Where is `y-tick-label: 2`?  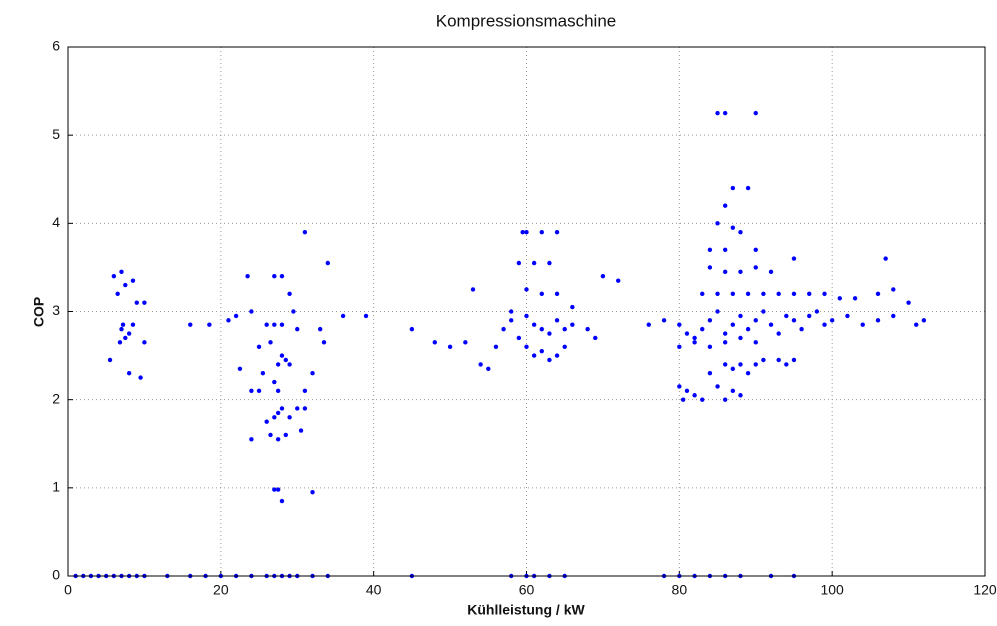
y-tick-label: 2 is located at coordinates (56, 398).